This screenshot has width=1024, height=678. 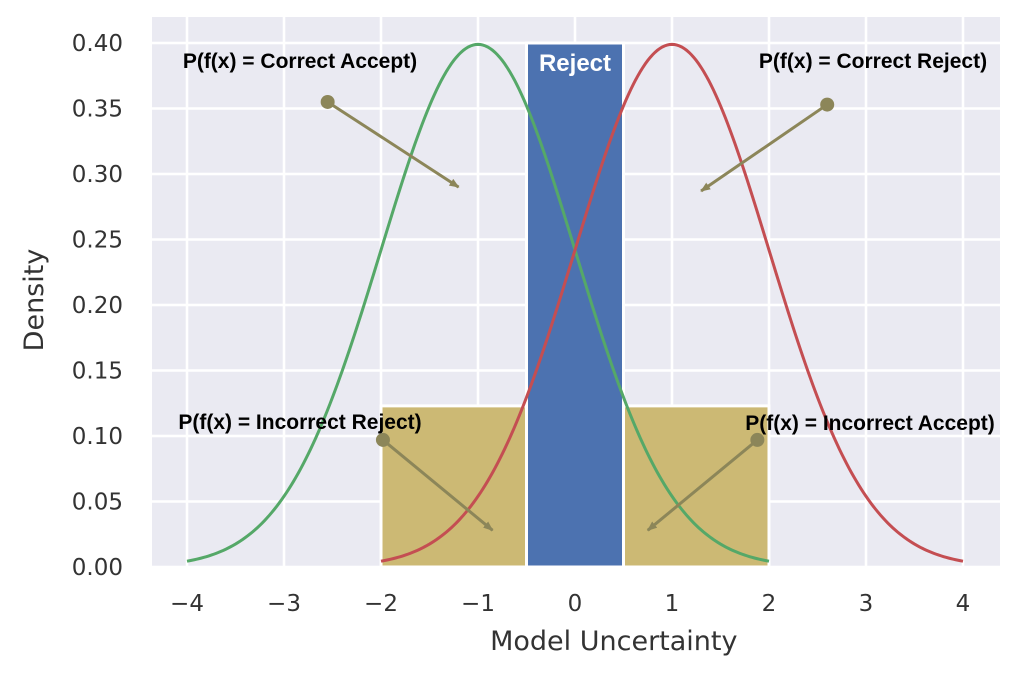 I want to click on reject-label: Reject, so click(x=575, y=63).